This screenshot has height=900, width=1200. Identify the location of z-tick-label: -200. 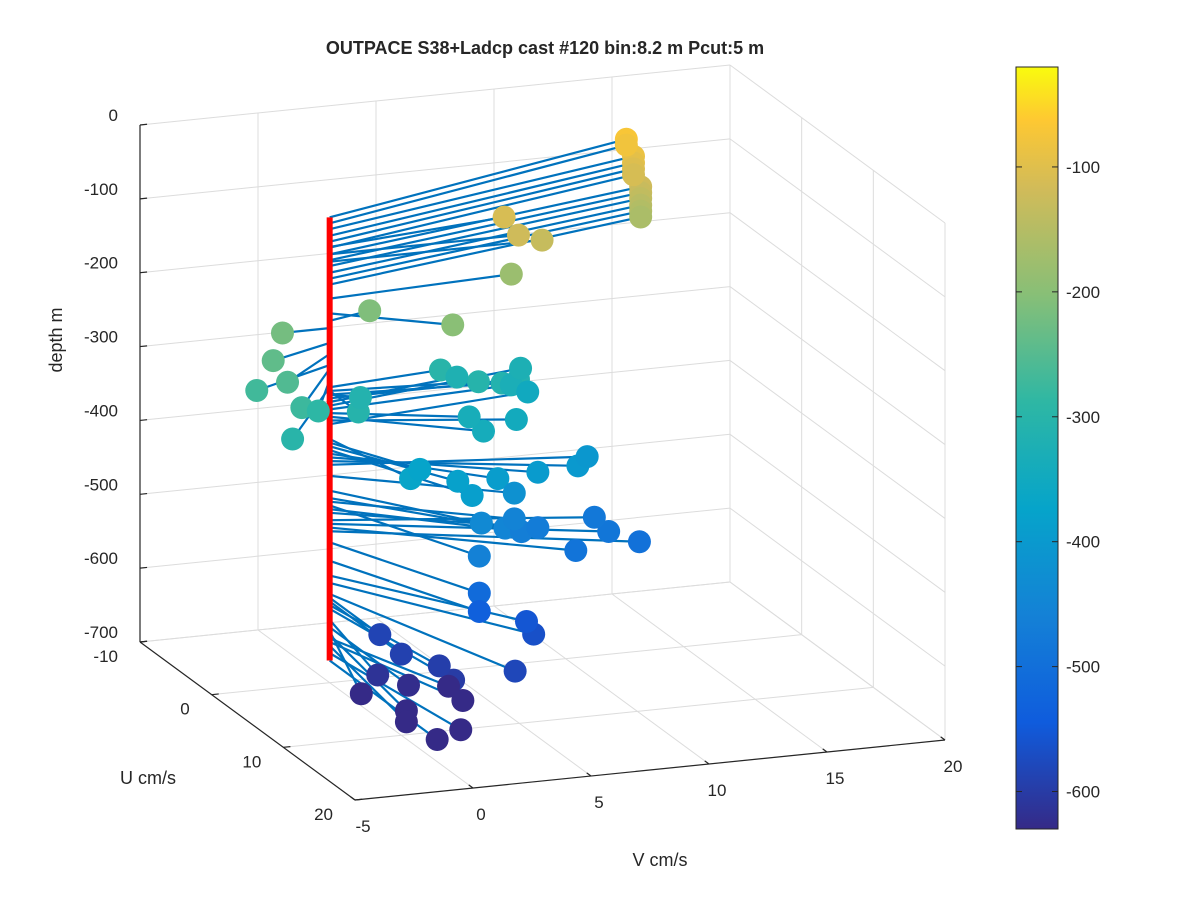
(101, 263).